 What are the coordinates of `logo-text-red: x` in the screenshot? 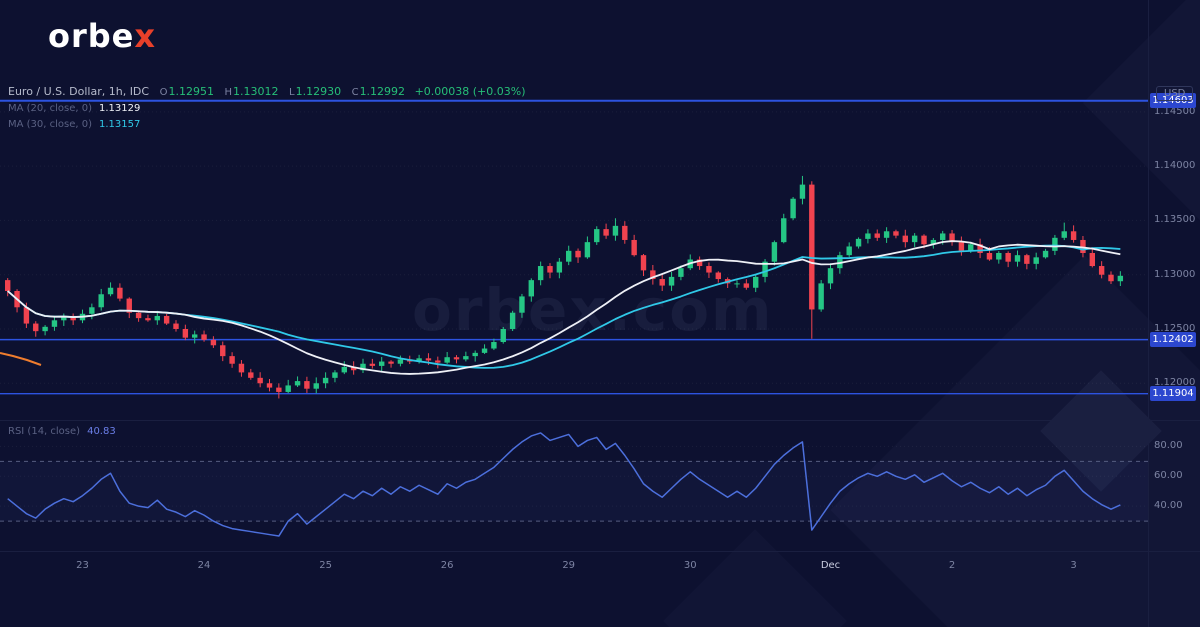 It's located at (145, 36).